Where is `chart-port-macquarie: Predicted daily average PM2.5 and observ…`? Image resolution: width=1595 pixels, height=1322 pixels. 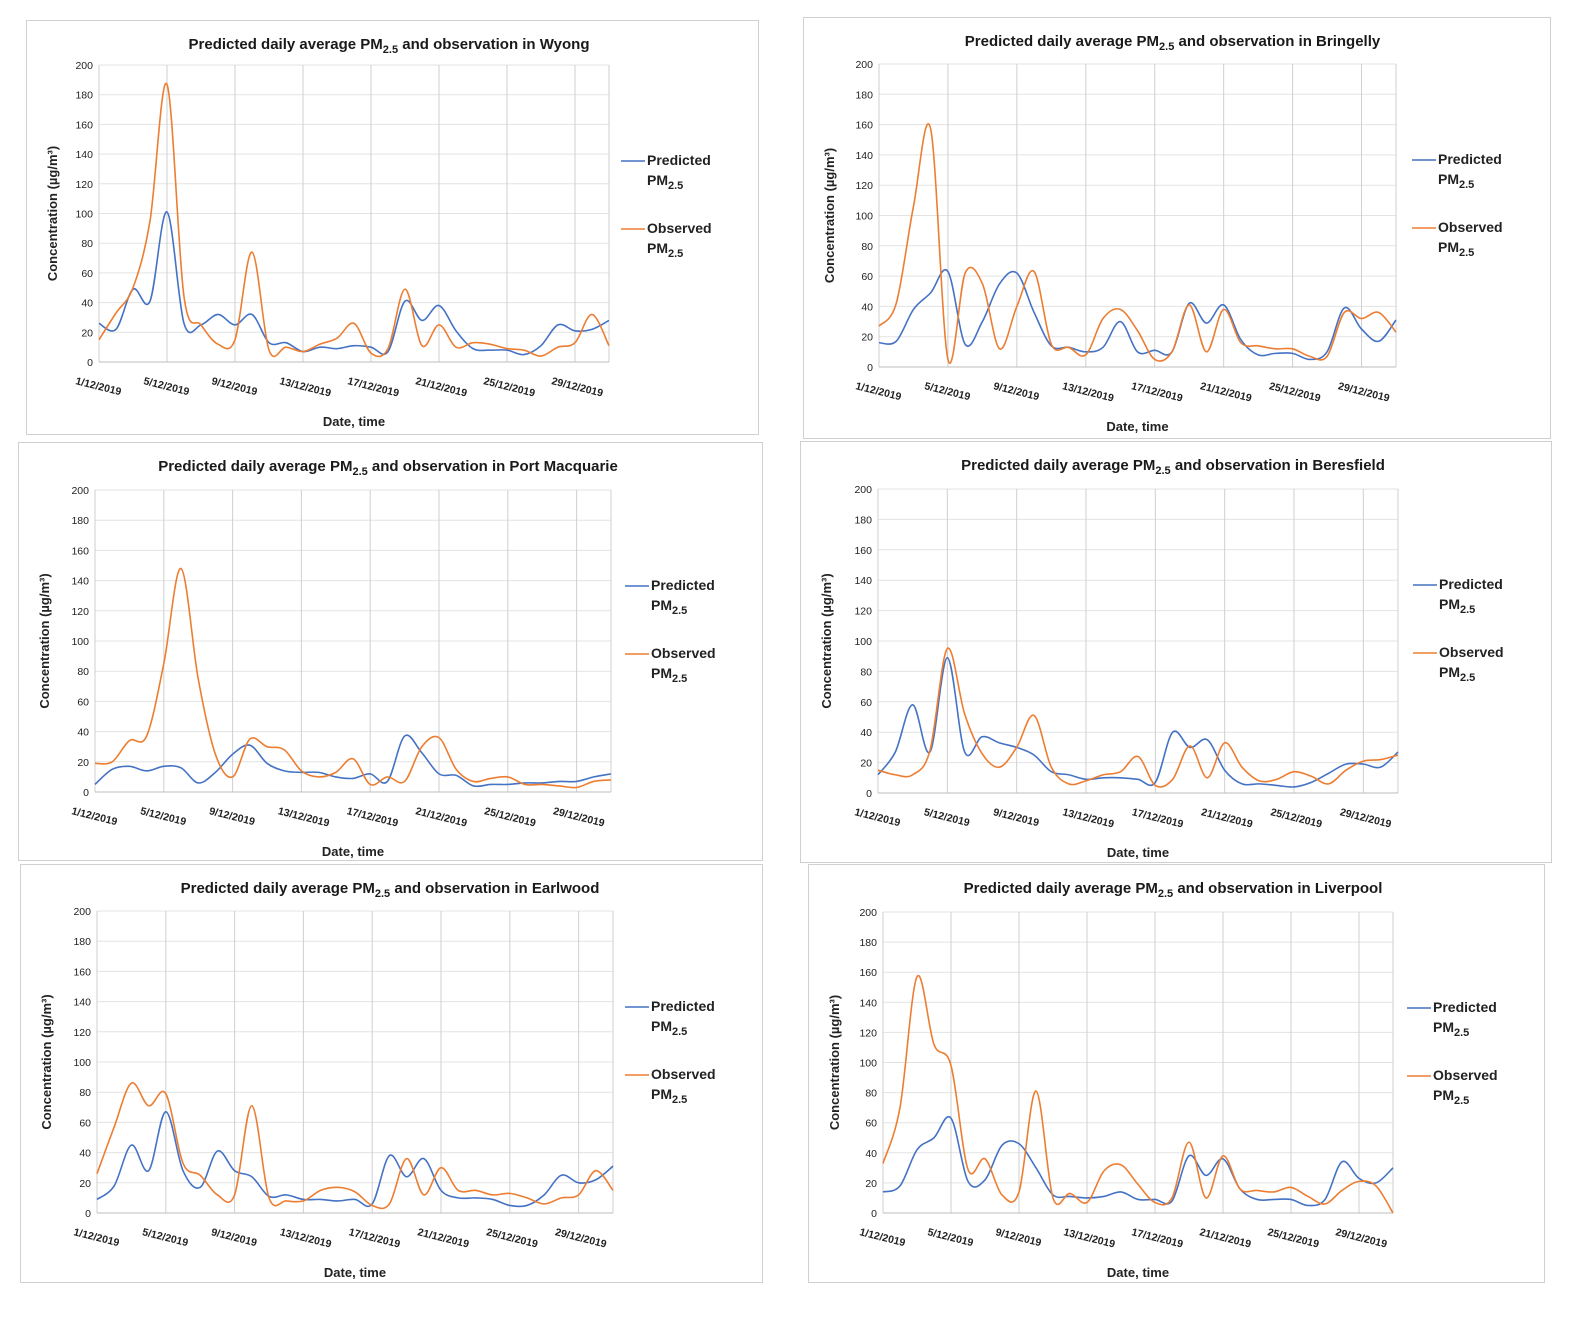
chart-port-macquarie: Predicted daily average PM2.5 and observ… is located at coordinates (376, 658).